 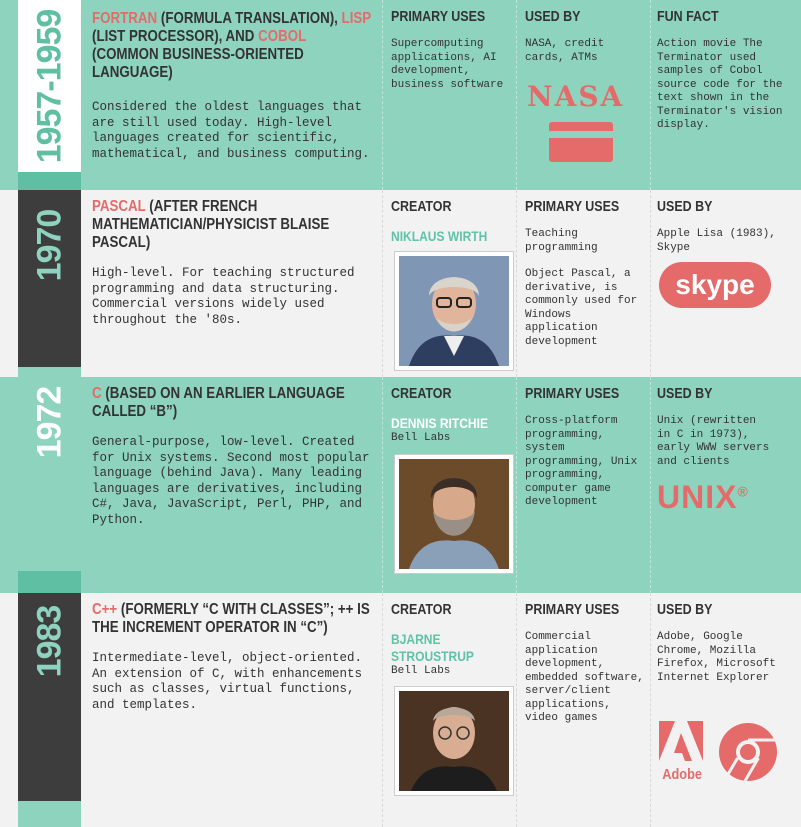 I want to click on creator-column: CREATOR BJARNE STROUSTRUP Bell Labs, so click(x=447, y=710).